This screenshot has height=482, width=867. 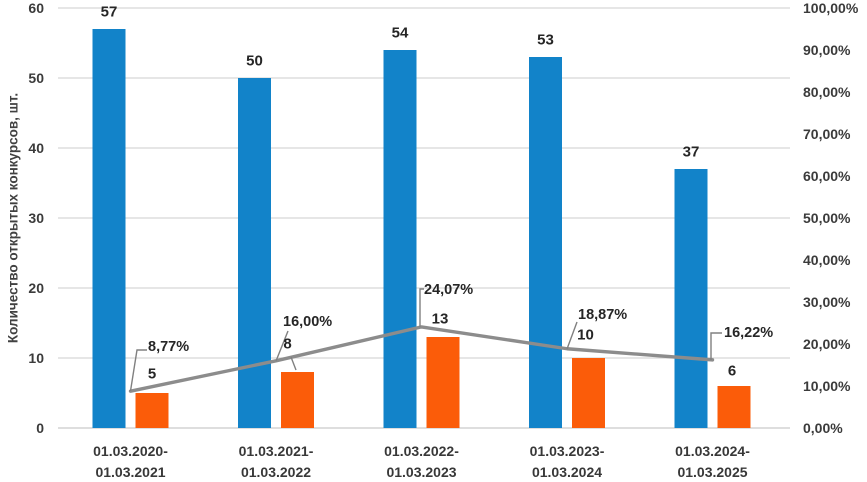 I want to click on right-axis-tick-label: 60,00%, so click(x=827, y=176).